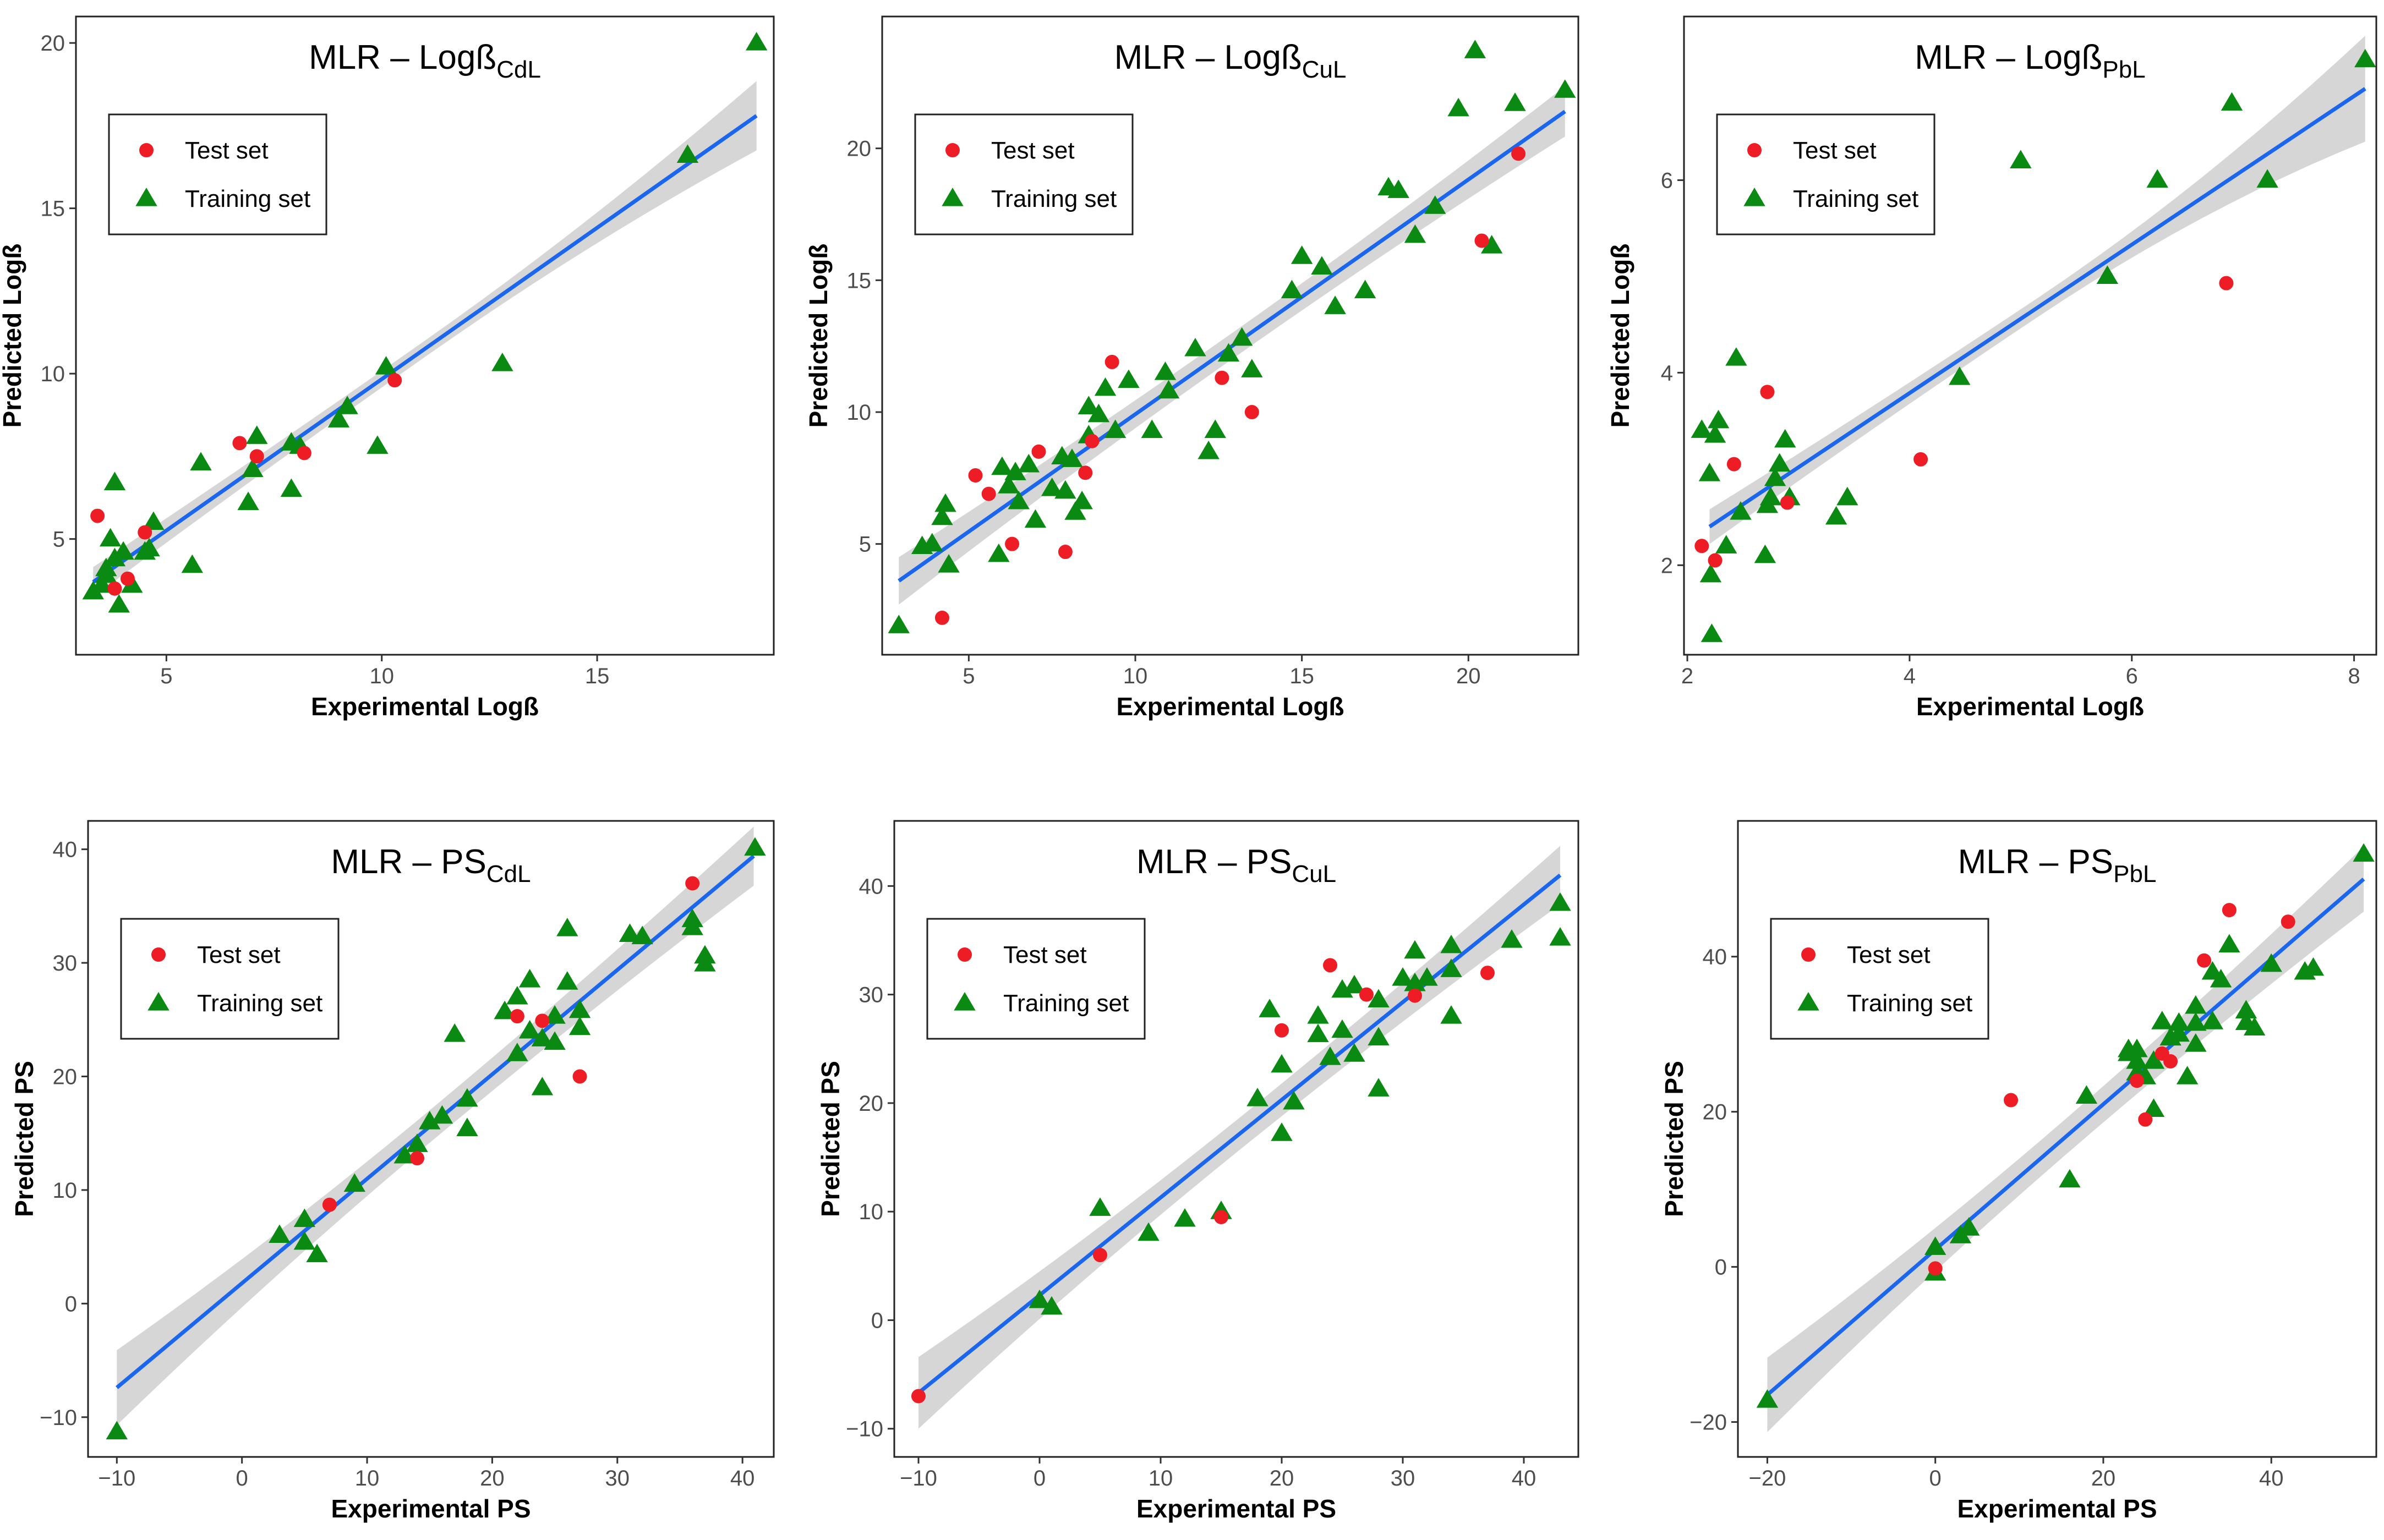 This screenshot has height=1540, width=2384. What do you see at coordinates (1468, 676) in the screenshot?
I see `x-tick-label: 20` at bounding box center [1468, 676].